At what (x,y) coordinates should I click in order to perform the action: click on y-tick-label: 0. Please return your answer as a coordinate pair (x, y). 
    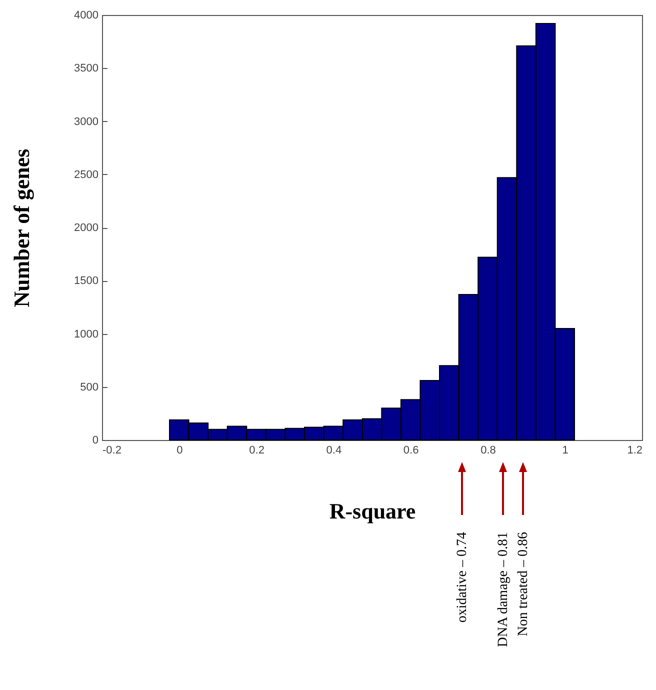
    Looking at the image, I should click on (95, 440).